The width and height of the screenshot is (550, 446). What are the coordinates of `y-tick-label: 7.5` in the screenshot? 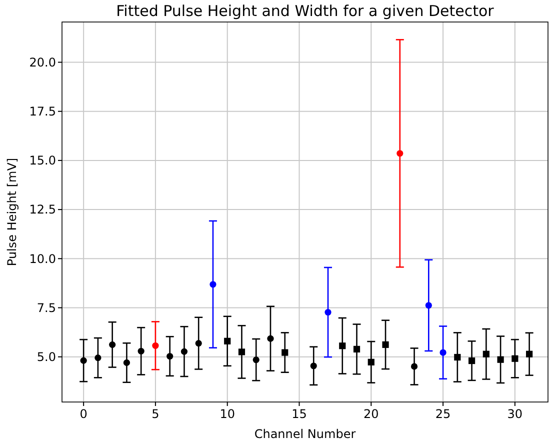 It's located at (46, 307).